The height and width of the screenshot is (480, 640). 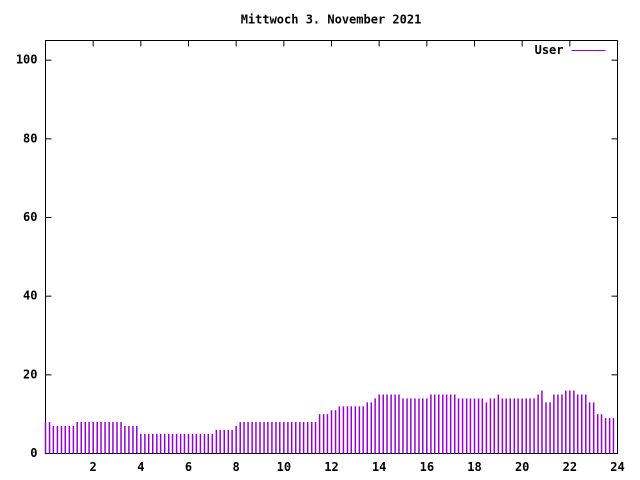 What do you see at coordinates (617, 467) in the screenshot?
I see `x-tick-label: 24` at bounding box center [617, 467].